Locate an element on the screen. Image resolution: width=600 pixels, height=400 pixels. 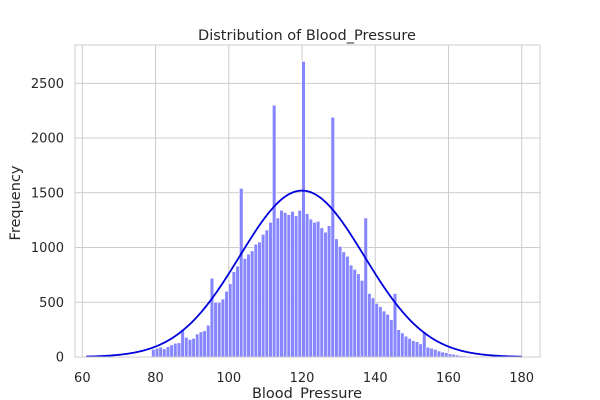
y-tick-label: 1500 is located at coordinates (47, 193).